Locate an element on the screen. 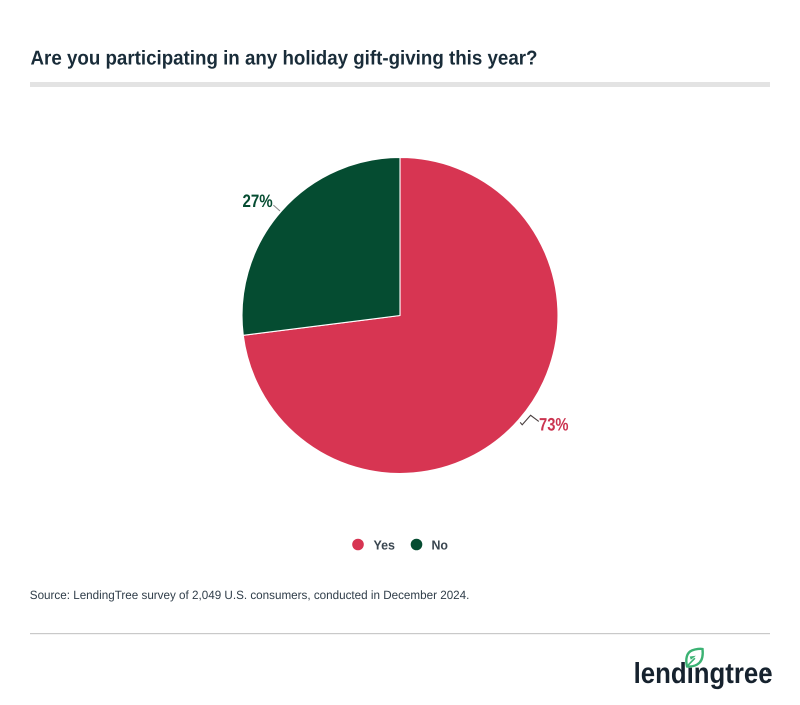 Image resolution: width=800 pixels, height=705 pixels. svg-text: 73% is located at coordinates (554, 424).